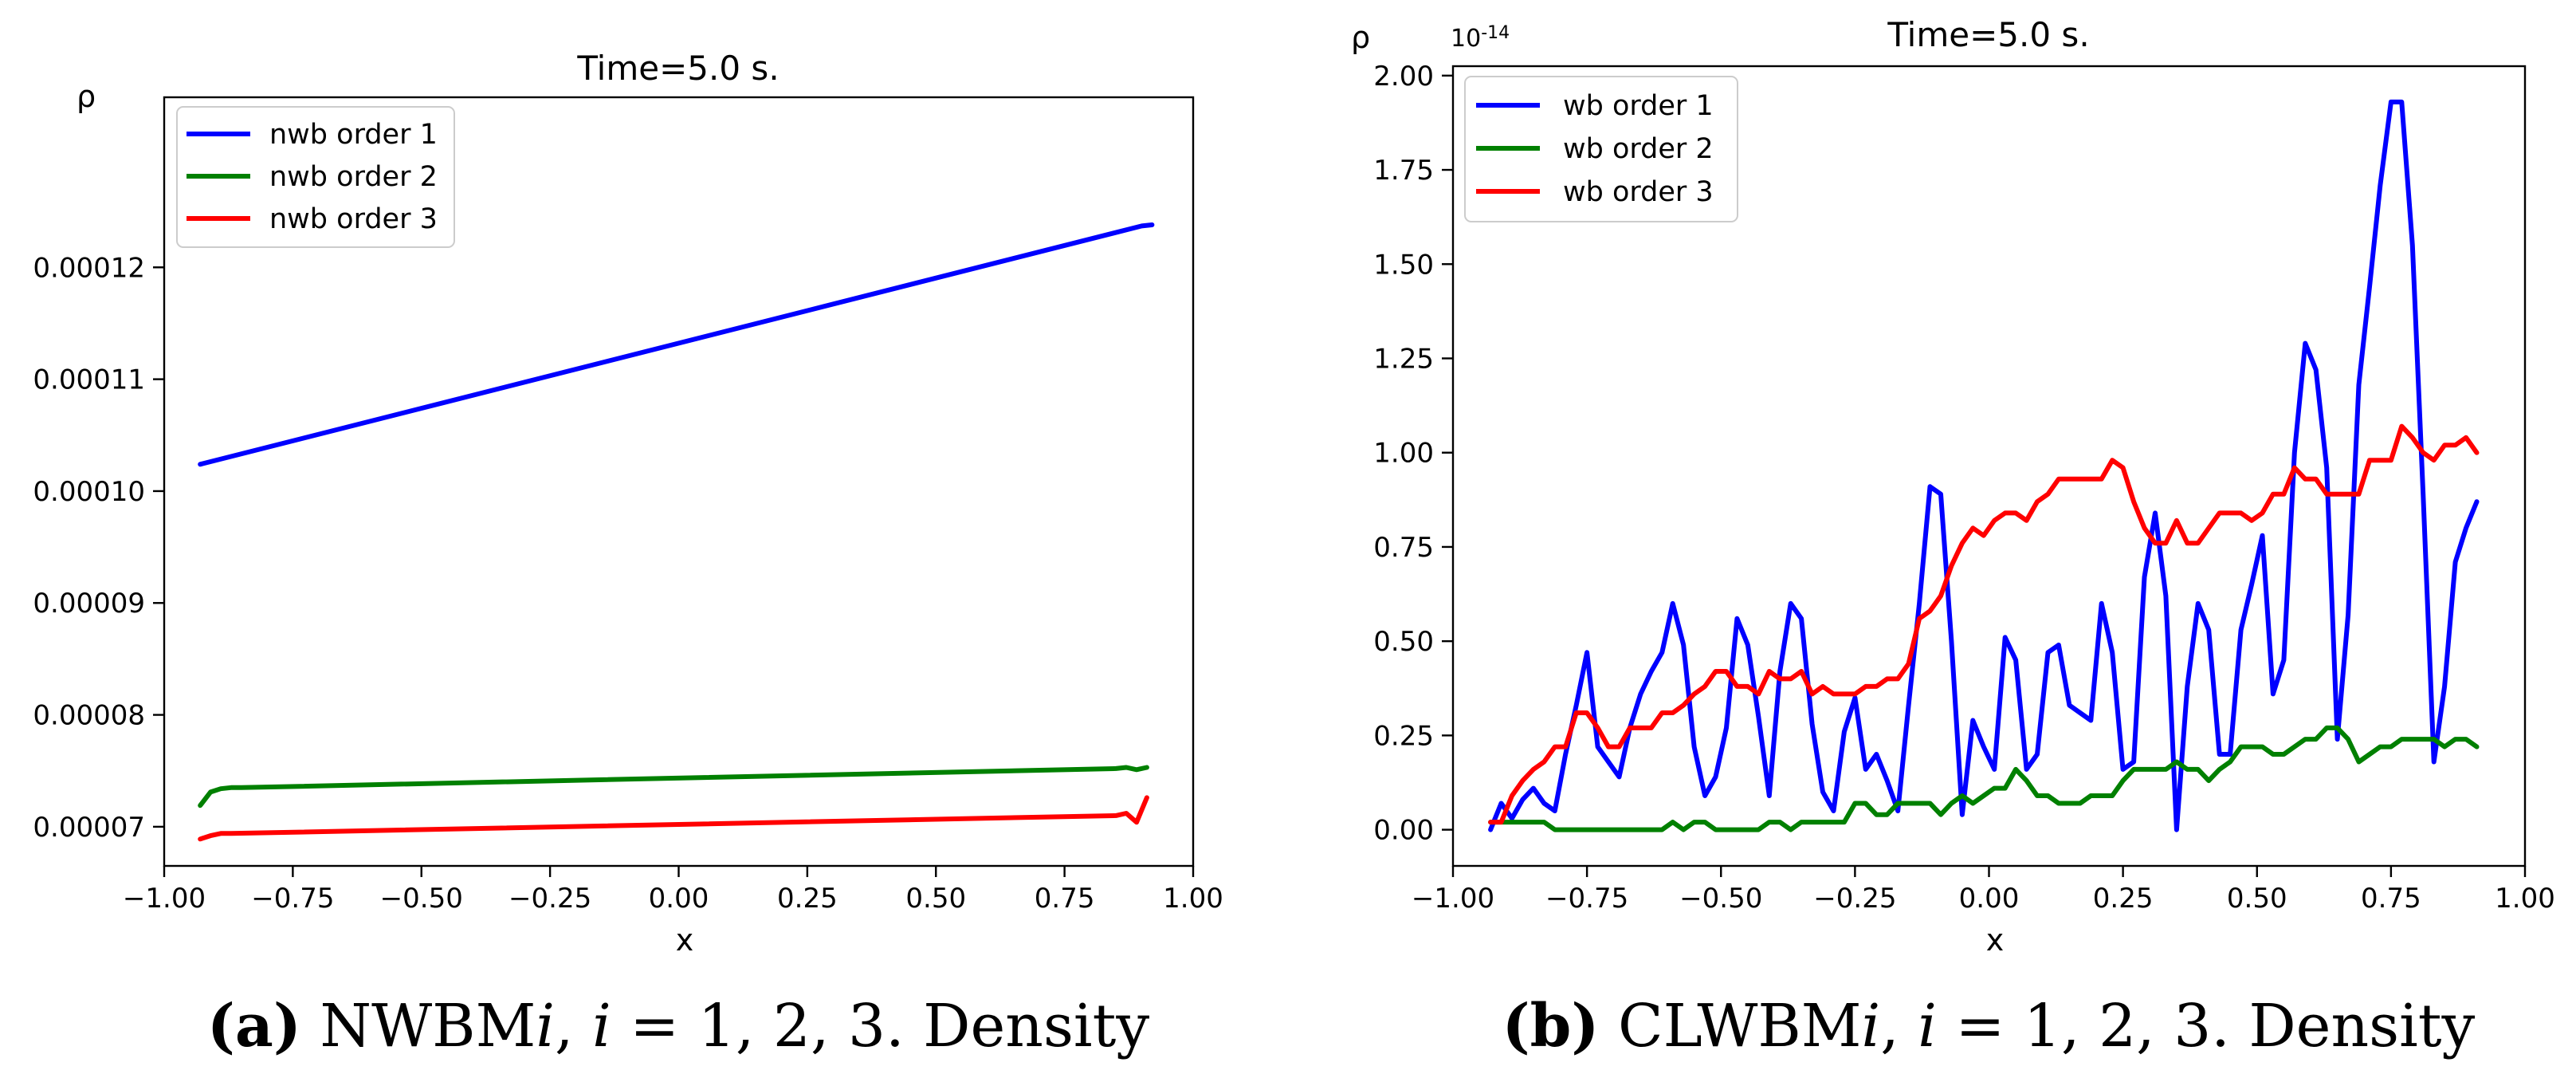 Image resolution: width=2576 pixels, height=1078 pixels. What do you see at coordinates (254, 1026) in the screenshot?
I see `caption-a-label: (a)` at bounding box center [254, 1026].